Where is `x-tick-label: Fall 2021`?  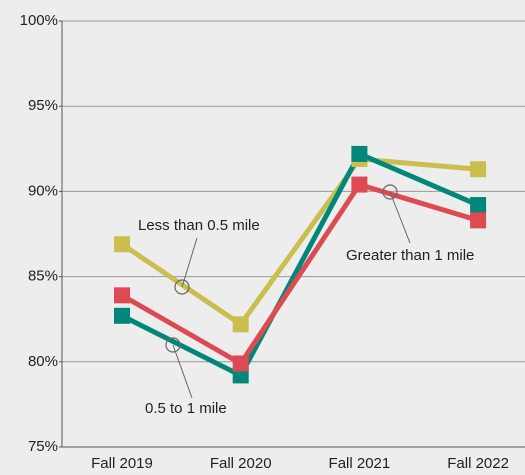
x-tick-label: Fall 2021 is located at coordinates (360, 463).